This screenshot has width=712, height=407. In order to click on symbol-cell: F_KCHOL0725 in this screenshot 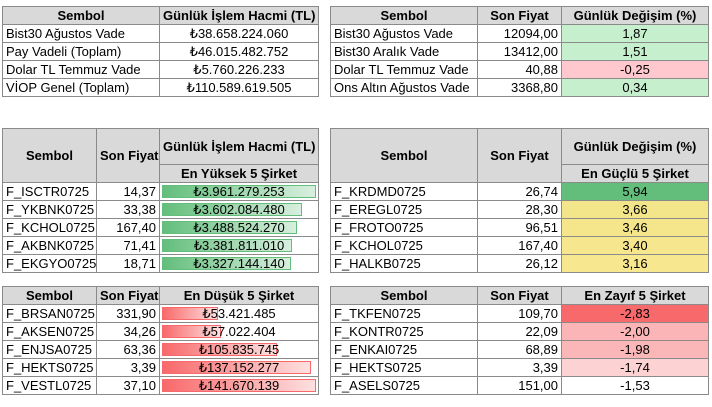, I will do `click(49, 227)`.